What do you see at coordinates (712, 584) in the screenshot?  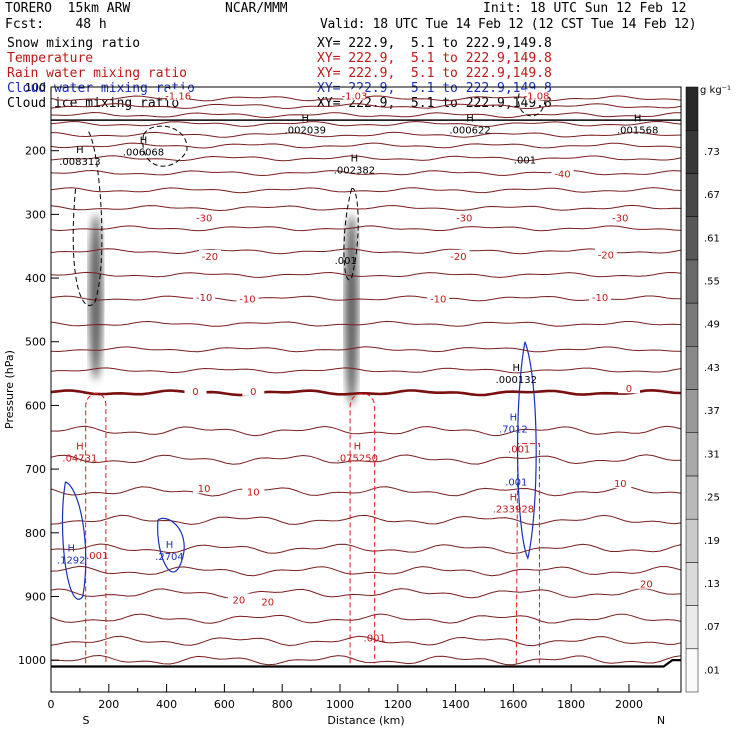 I see `colorbar-label: .13` at bounding box center [712, 584].